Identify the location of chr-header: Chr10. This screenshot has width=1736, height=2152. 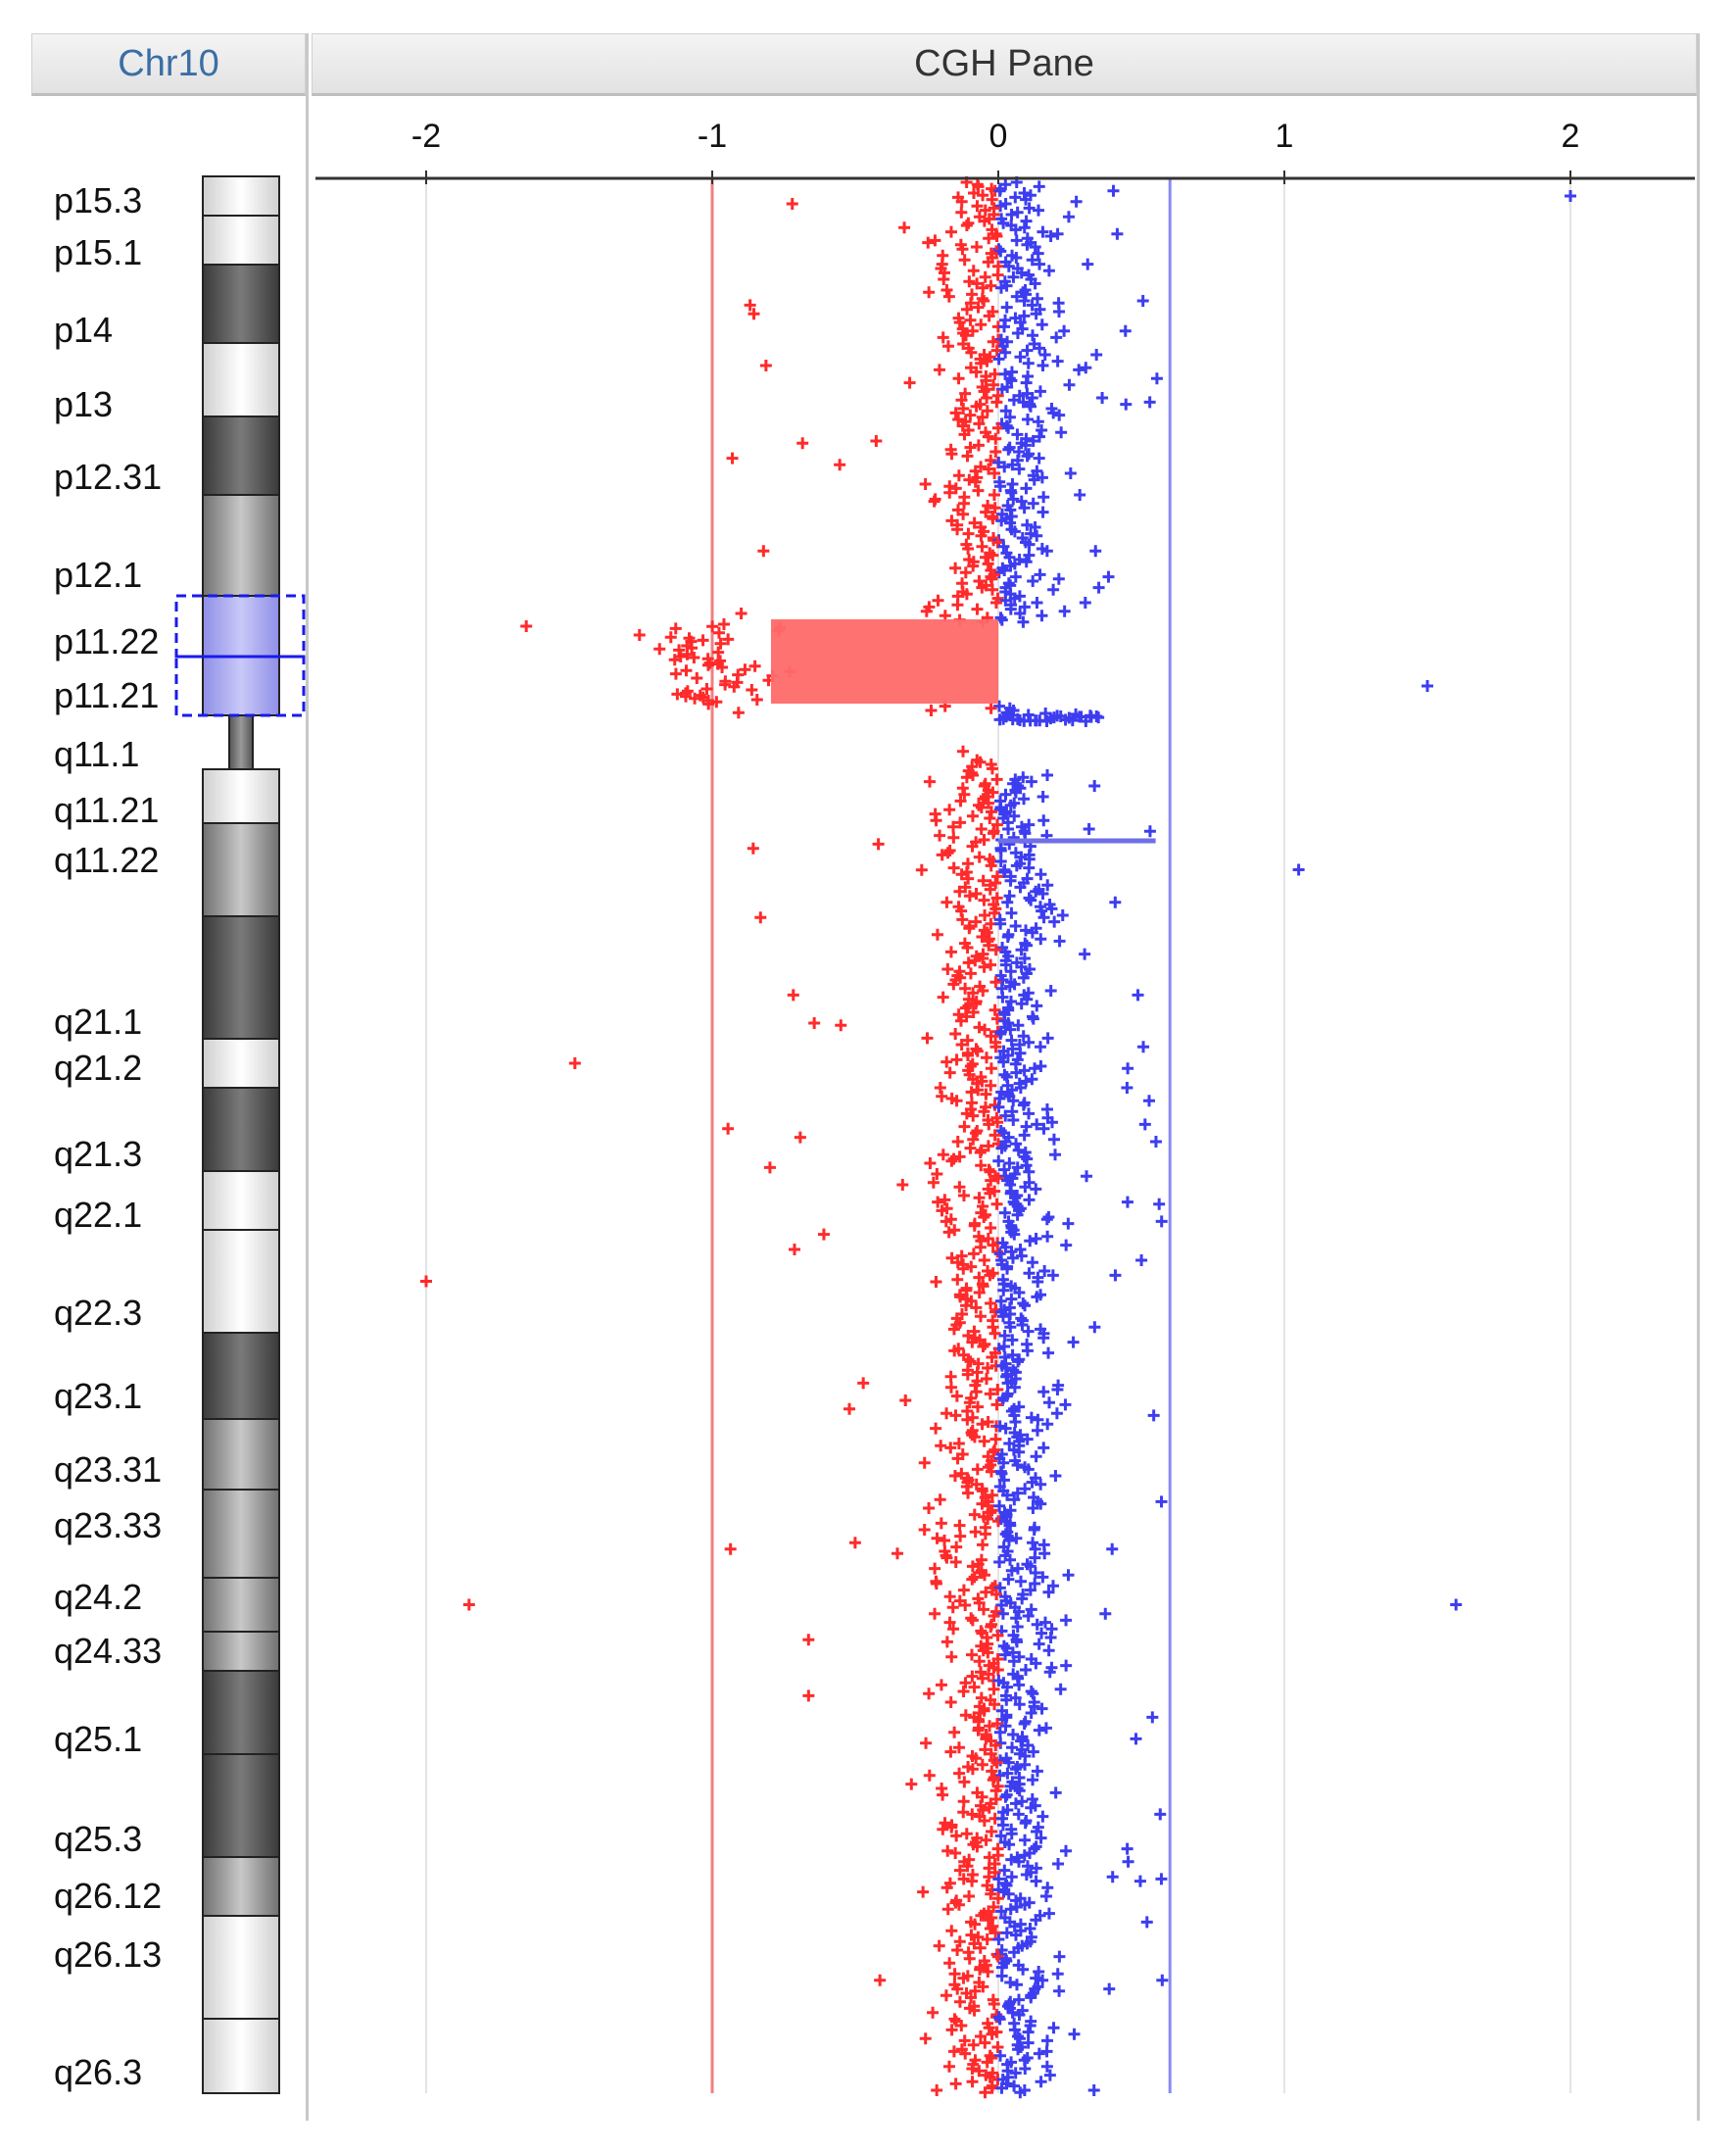
(169, 64).